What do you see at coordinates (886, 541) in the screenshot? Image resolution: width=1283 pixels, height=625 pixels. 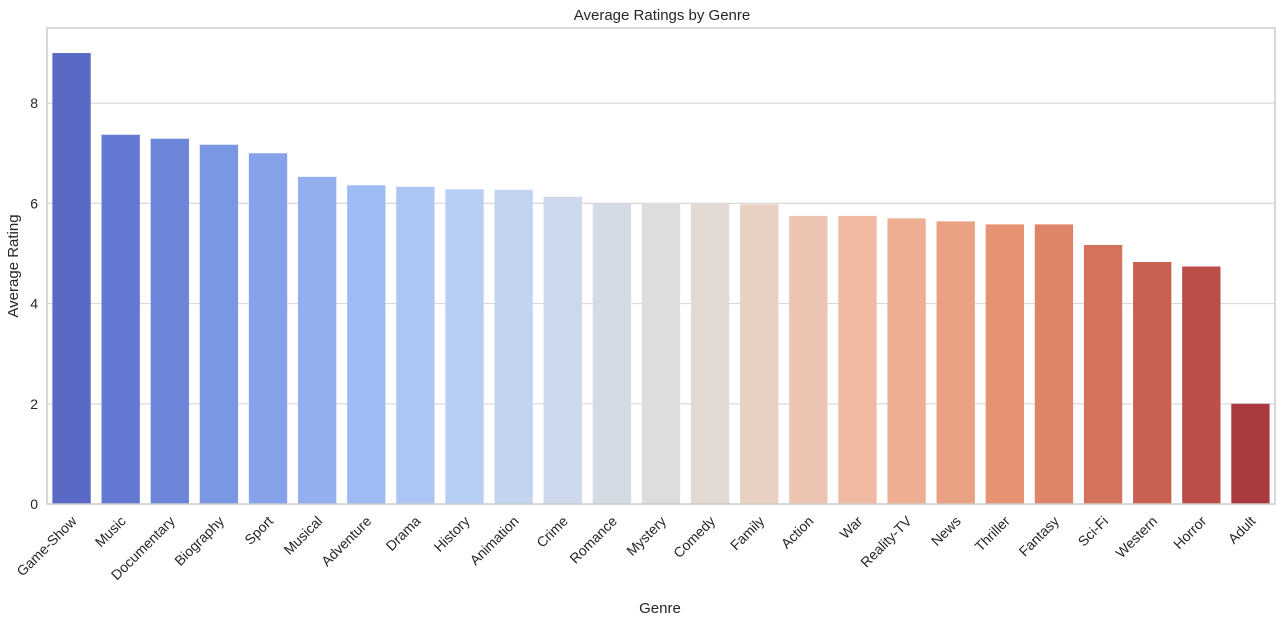 I see `x-tick-label: Reality-TV` at bounding box center [886, 541].